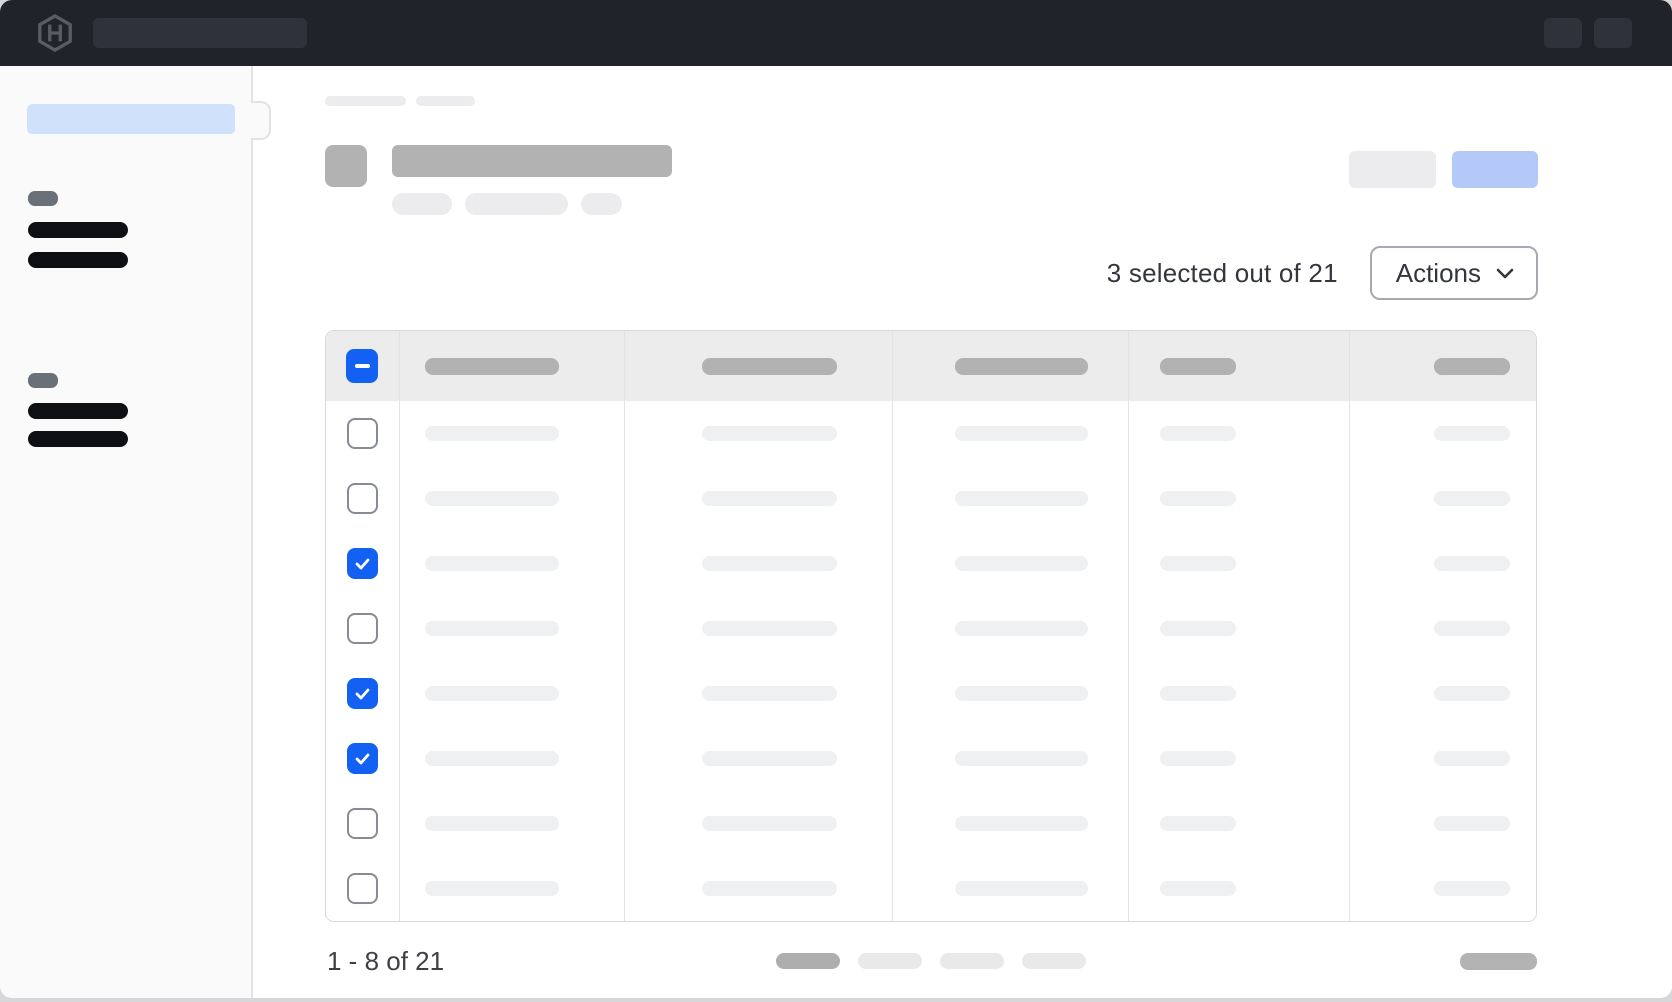 Image resolution: width=1672 pixels, height=1002 pixels. I want to click on page-header, so click(931, 166).